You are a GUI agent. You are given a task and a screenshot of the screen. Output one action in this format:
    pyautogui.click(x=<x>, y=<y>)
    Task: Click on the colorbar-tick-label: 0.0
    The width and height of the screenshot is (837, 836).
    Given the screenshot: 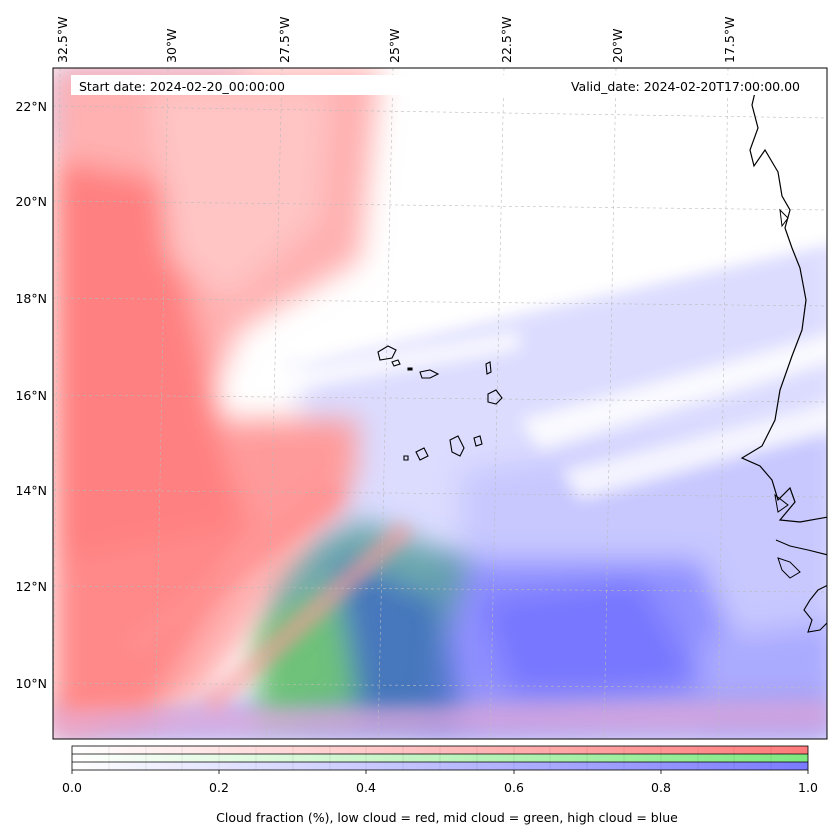 What is the action you would take?
    pyautogui.click(x=72, y=787)
    